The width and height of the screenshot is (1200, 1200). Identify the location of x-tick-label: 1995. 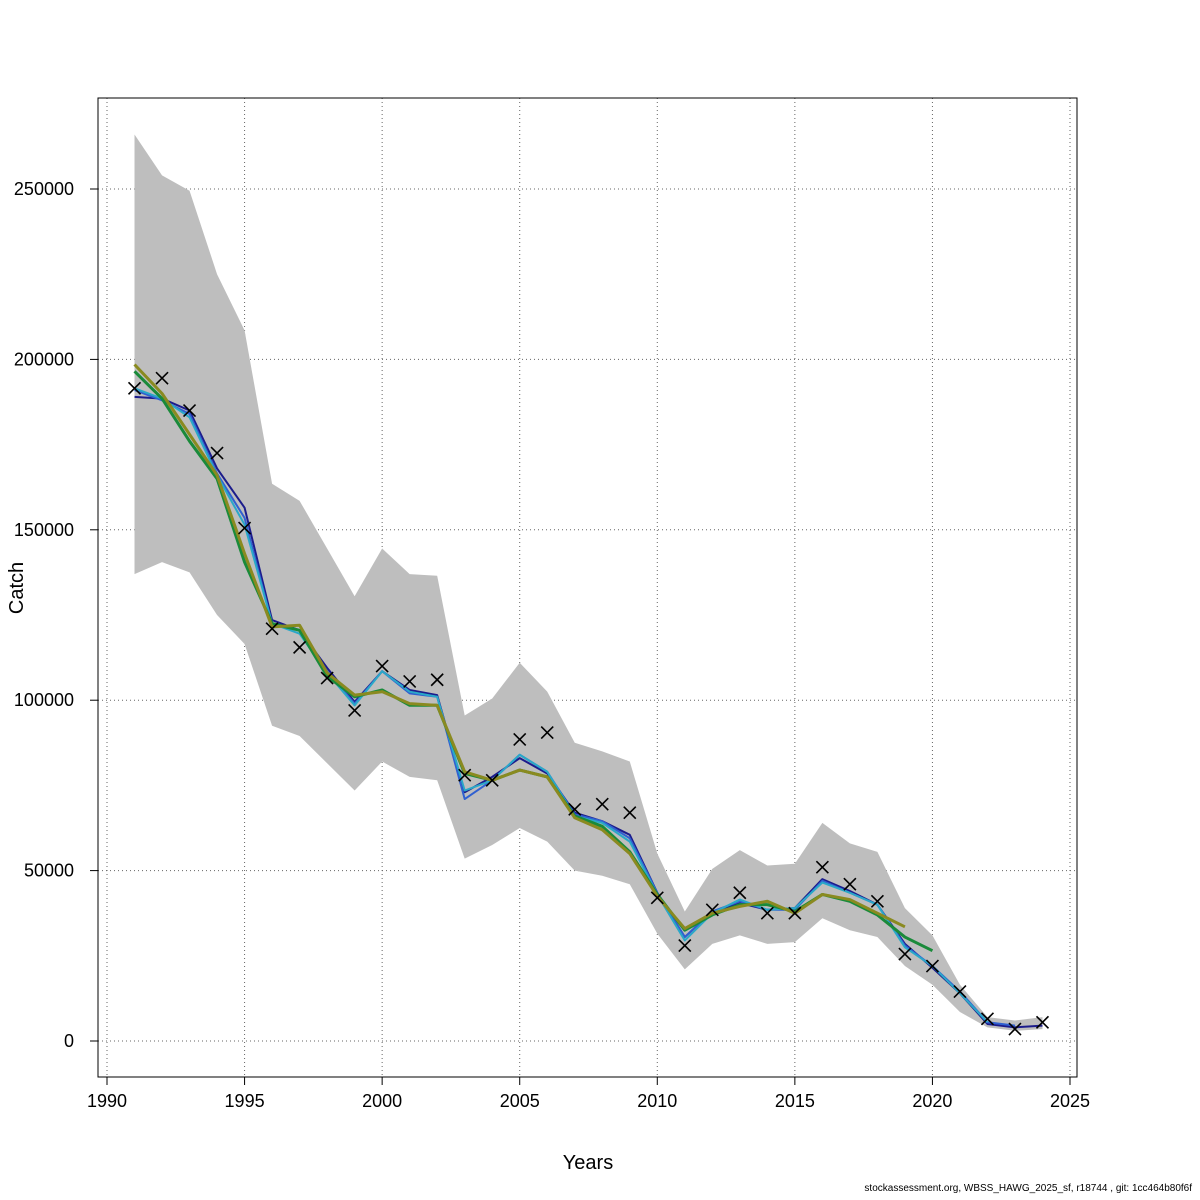
(245, 1101).